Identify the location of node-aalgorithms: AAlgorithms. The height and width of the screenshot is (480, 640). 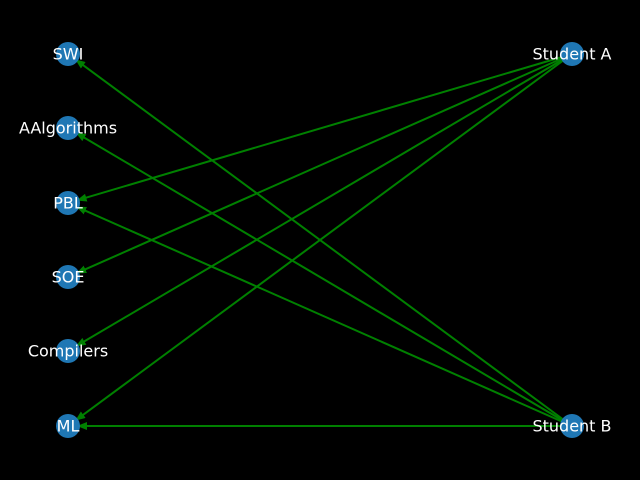
(68, 128).